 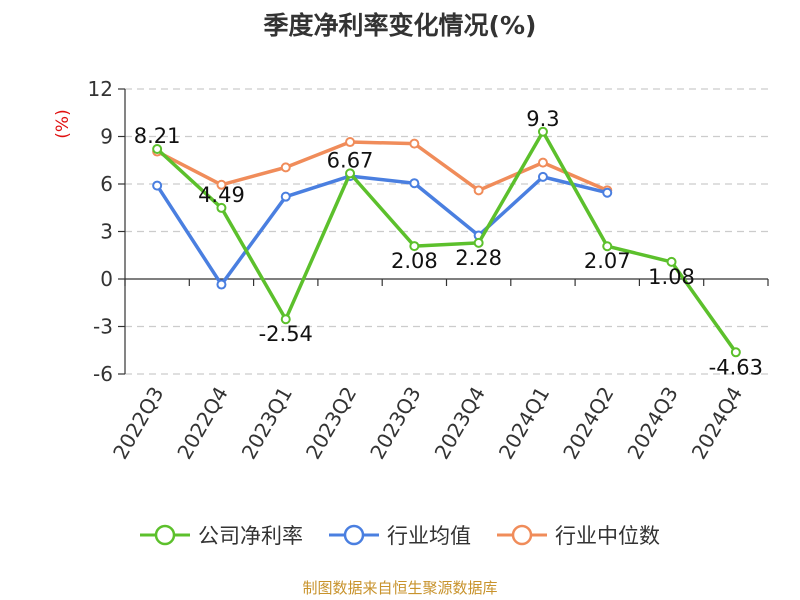 I want to click on x-tick-label: 2023Q4, so click(x=460, y=423).